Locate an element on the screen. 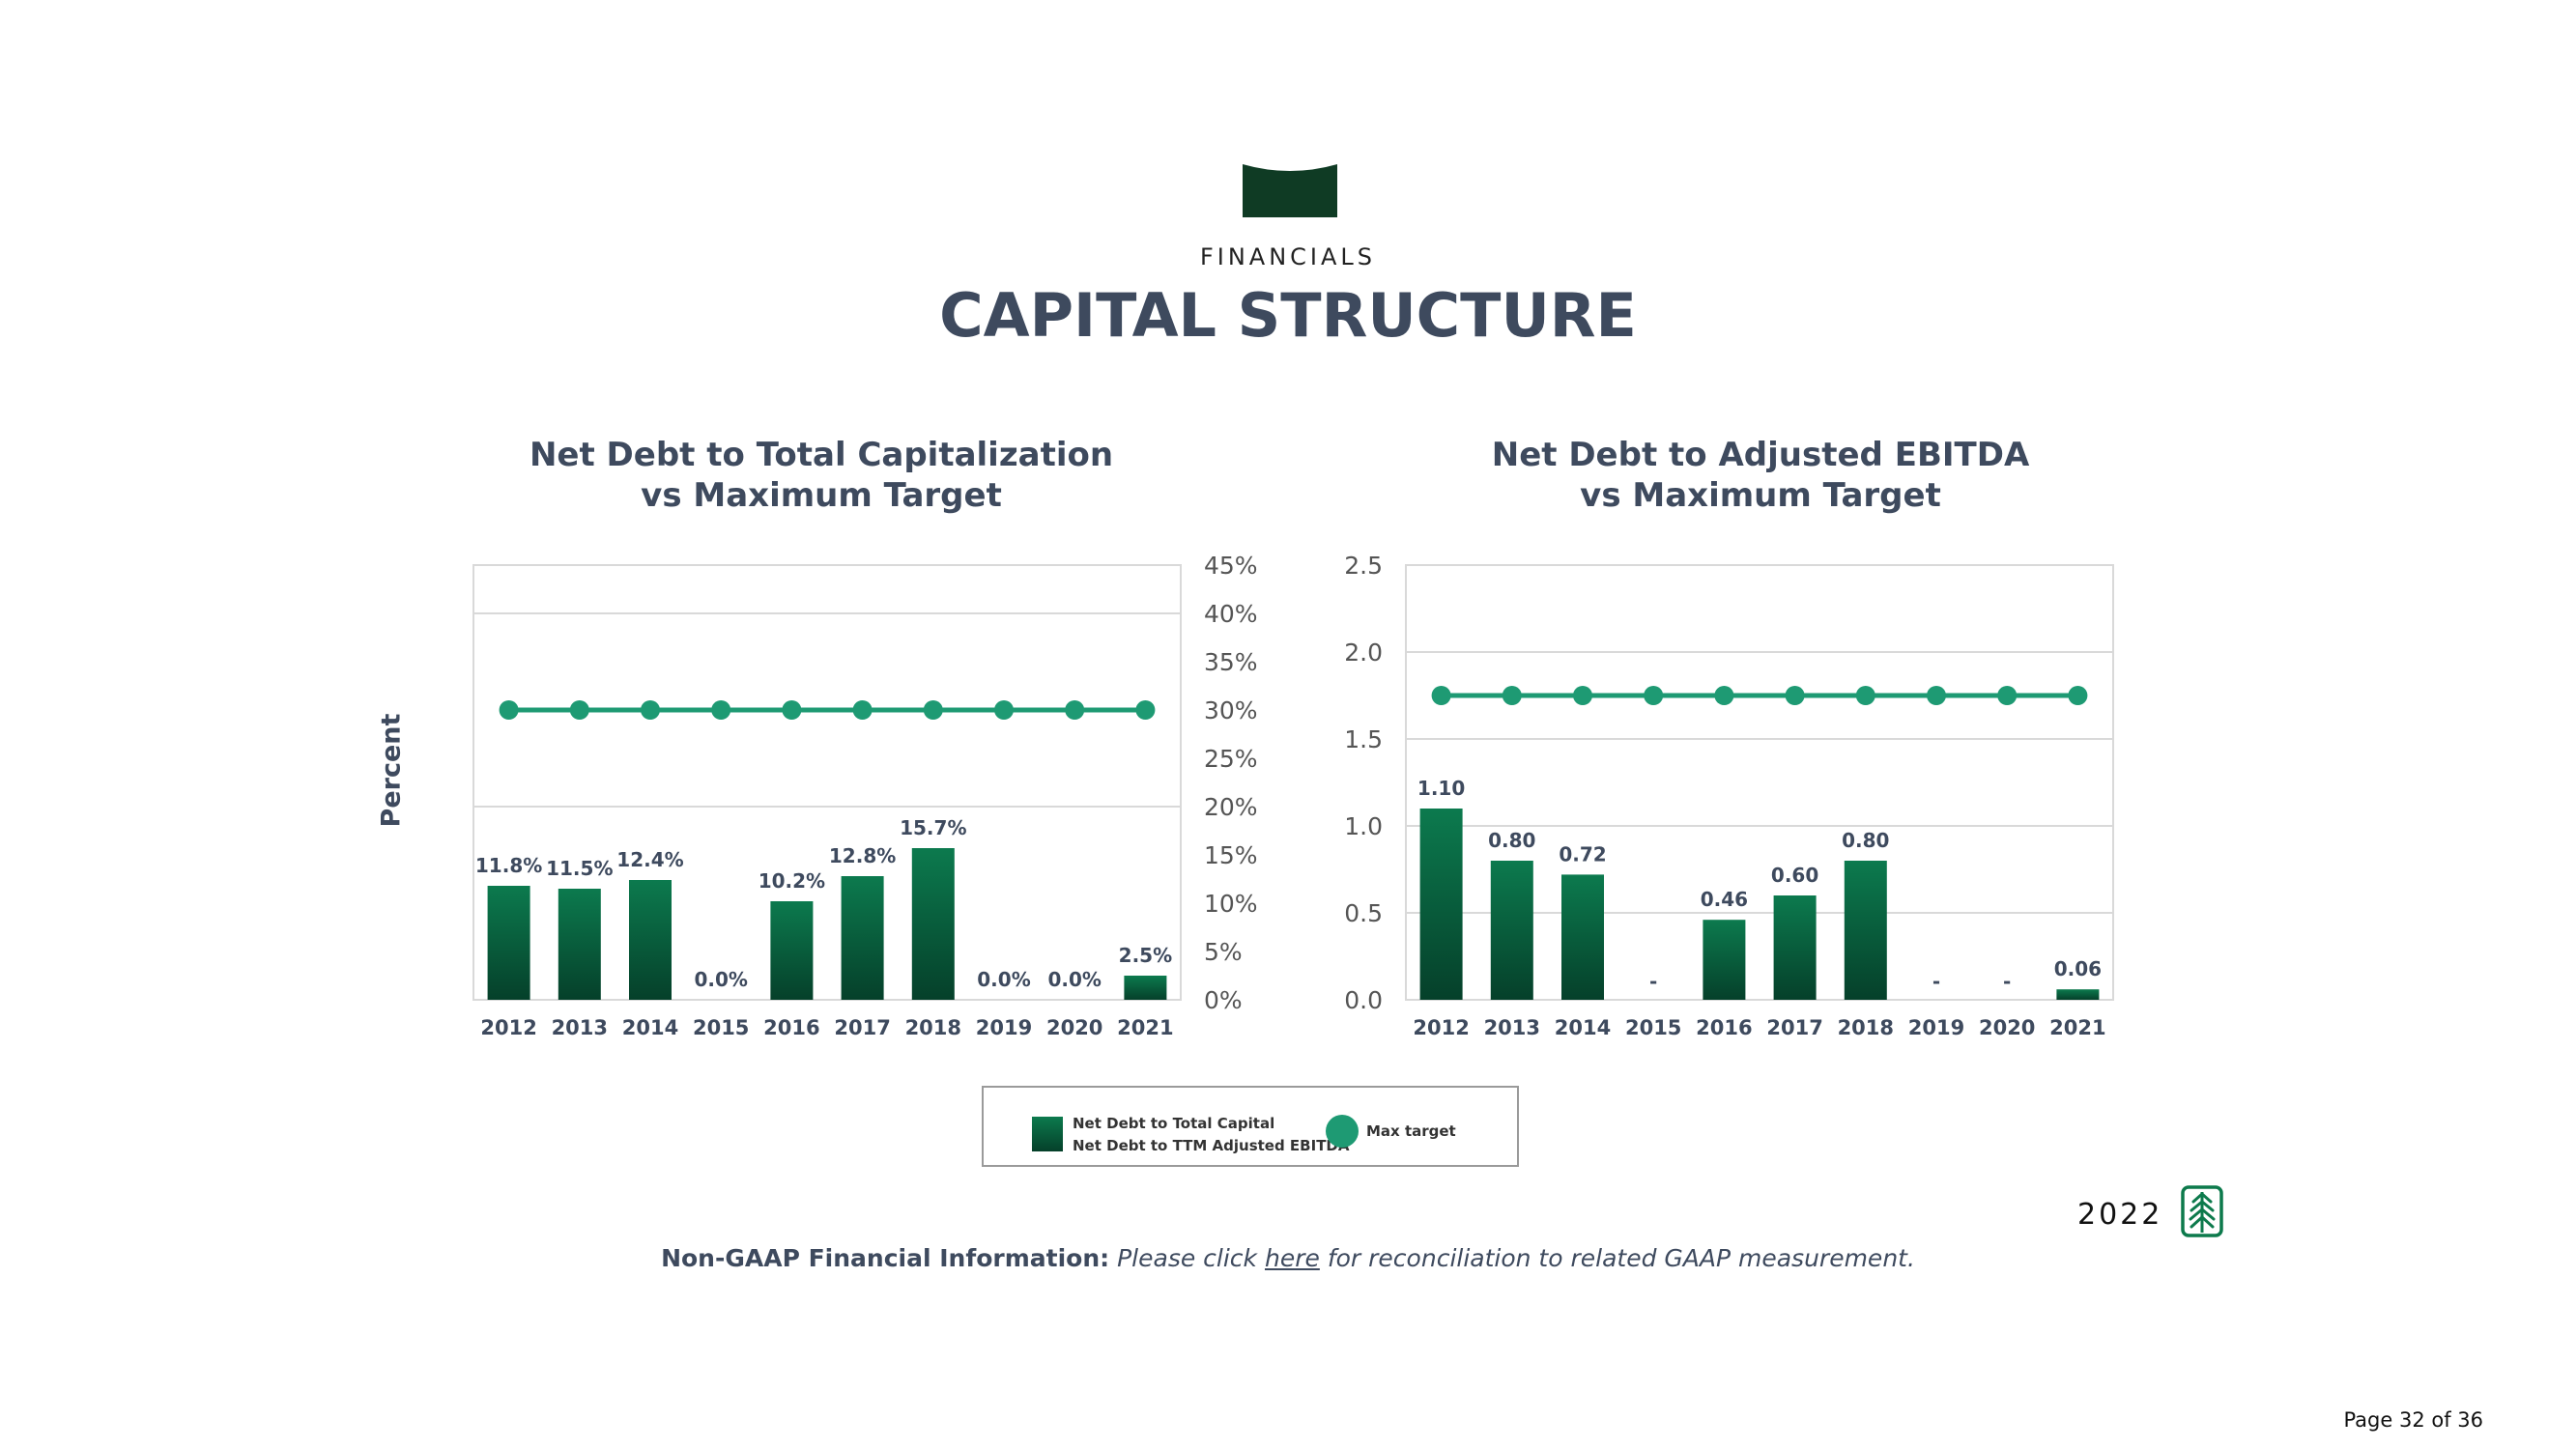  chart-2-plot-frame is located at coordinates (1760, 782).